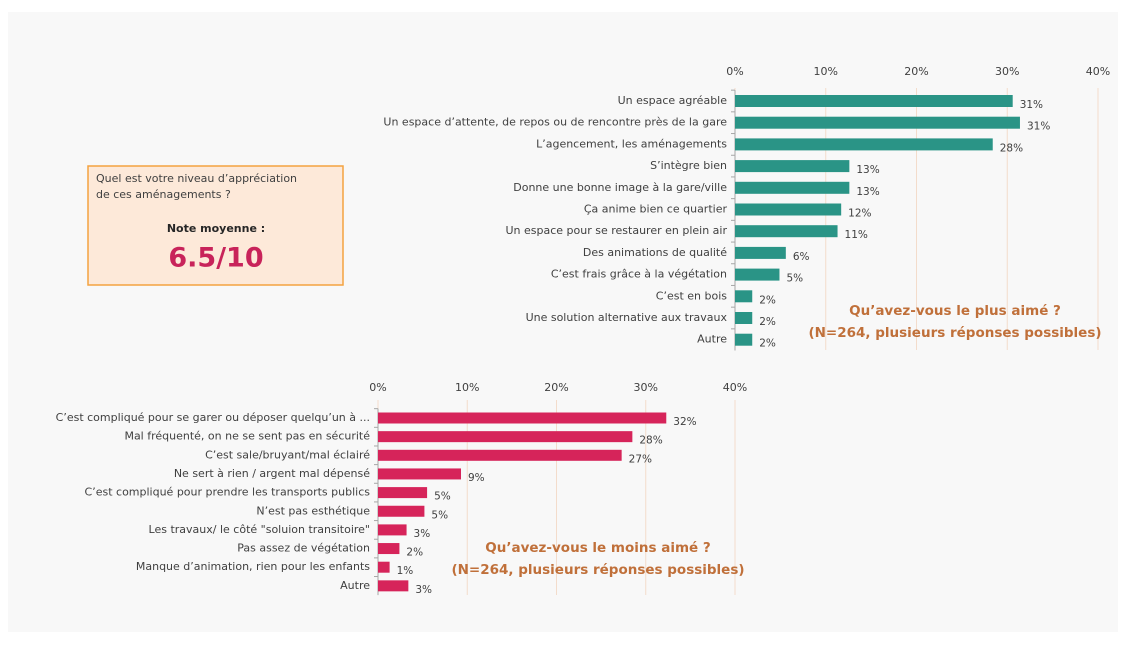  I want to click on value-label: 32%, so click(684, 422).